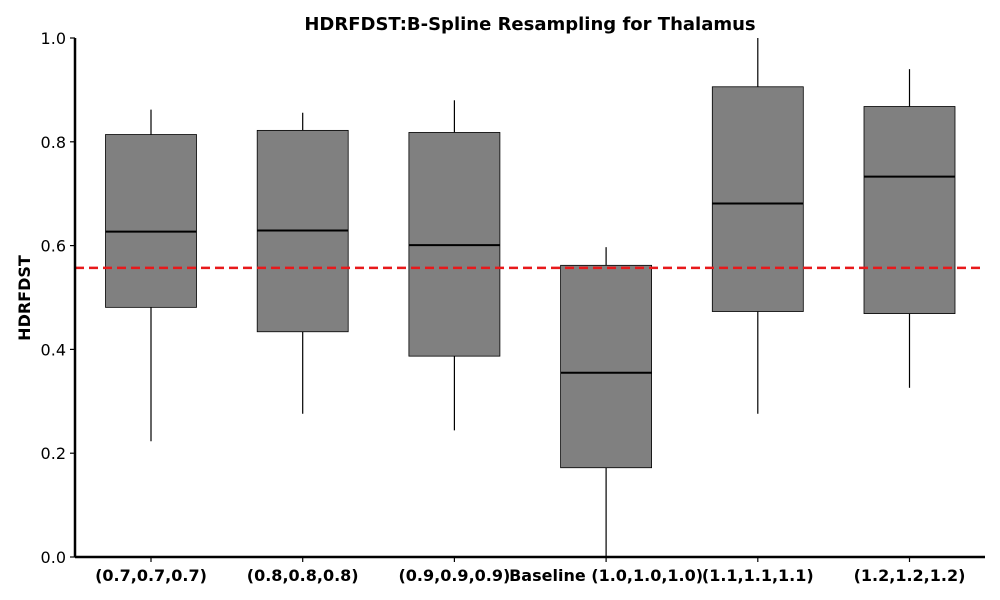  I want to click on y-tick-label: 0.6, so click(53, 246).